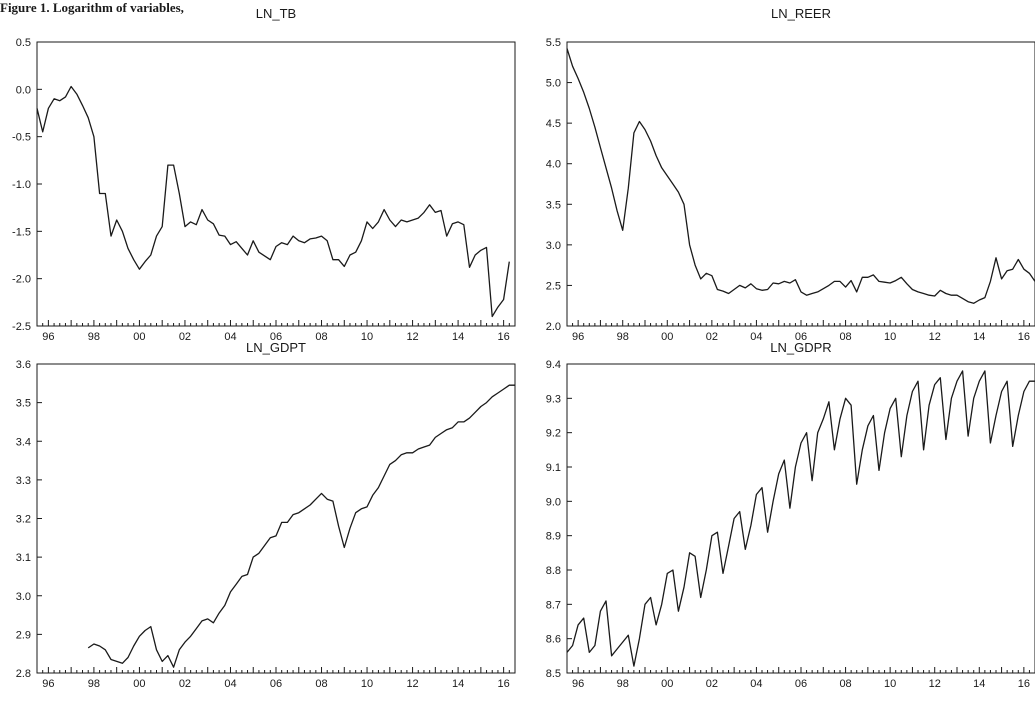  I want to click on y-tick-label: -1.0, so click(21, 185).